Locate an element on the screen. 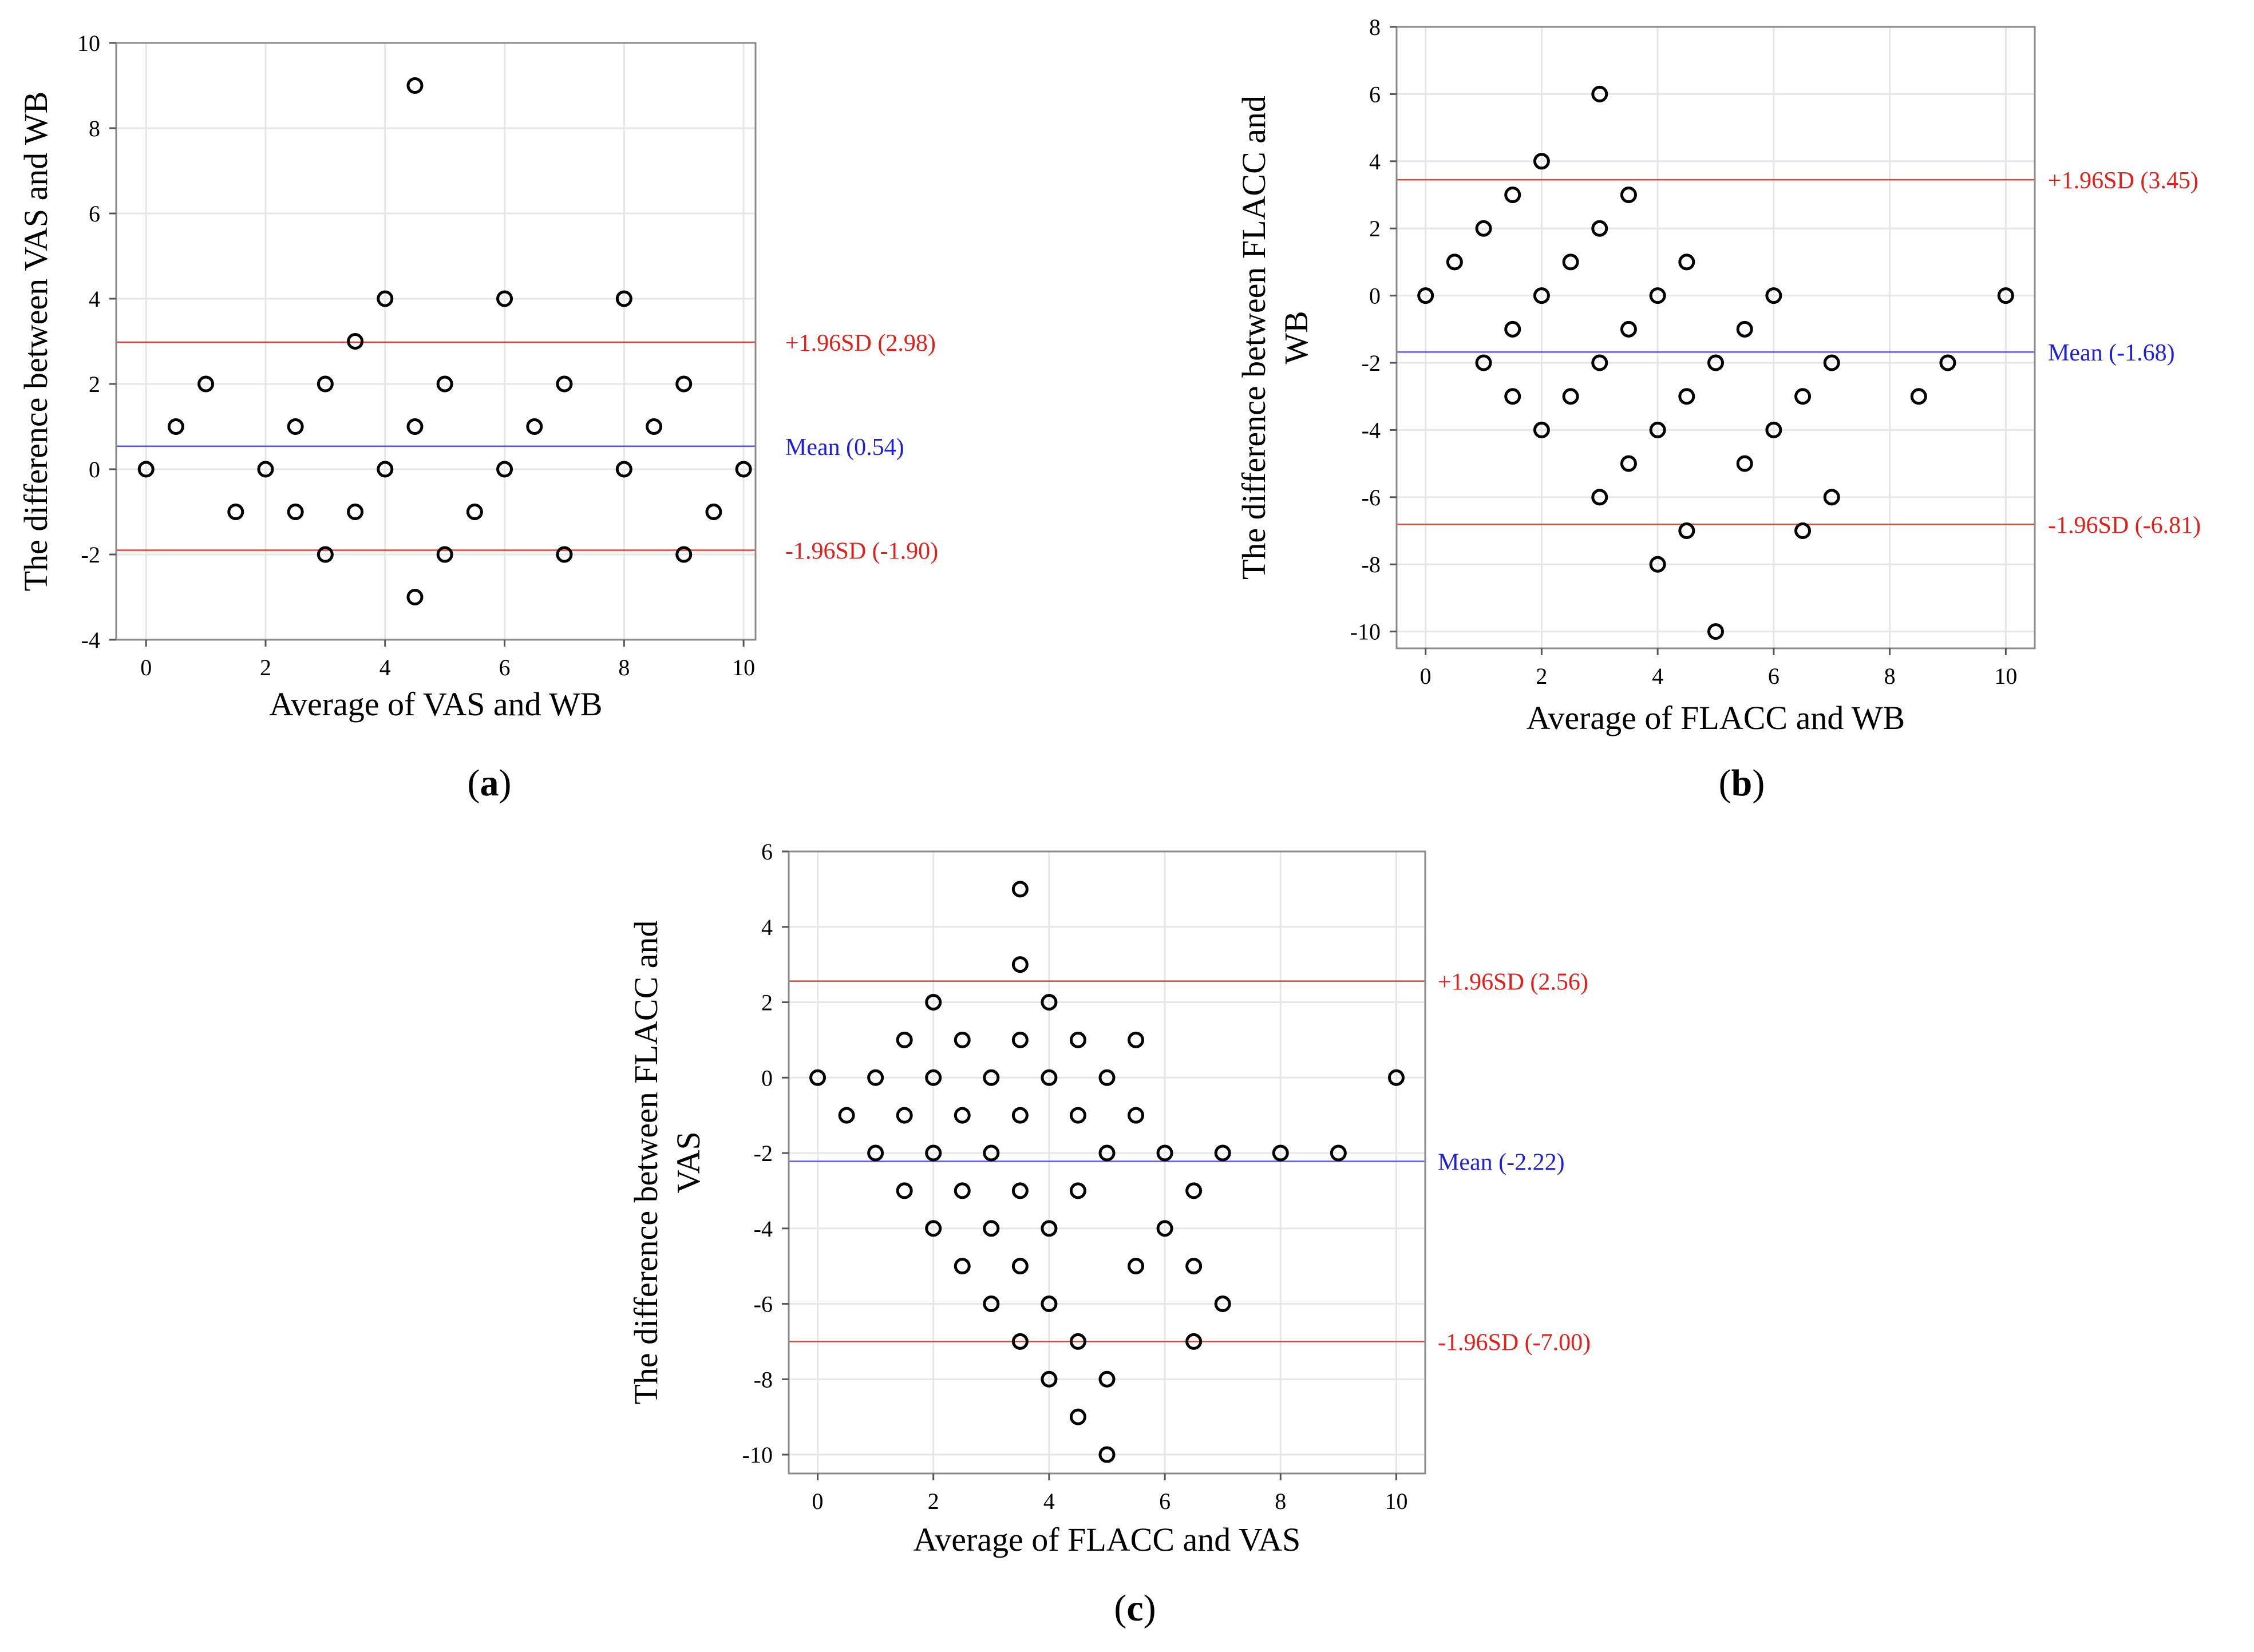 This screenshot has height=1652, width=2254. y-axis-label-line: The difference between VAS and WB is located at coordinates (35, 342).